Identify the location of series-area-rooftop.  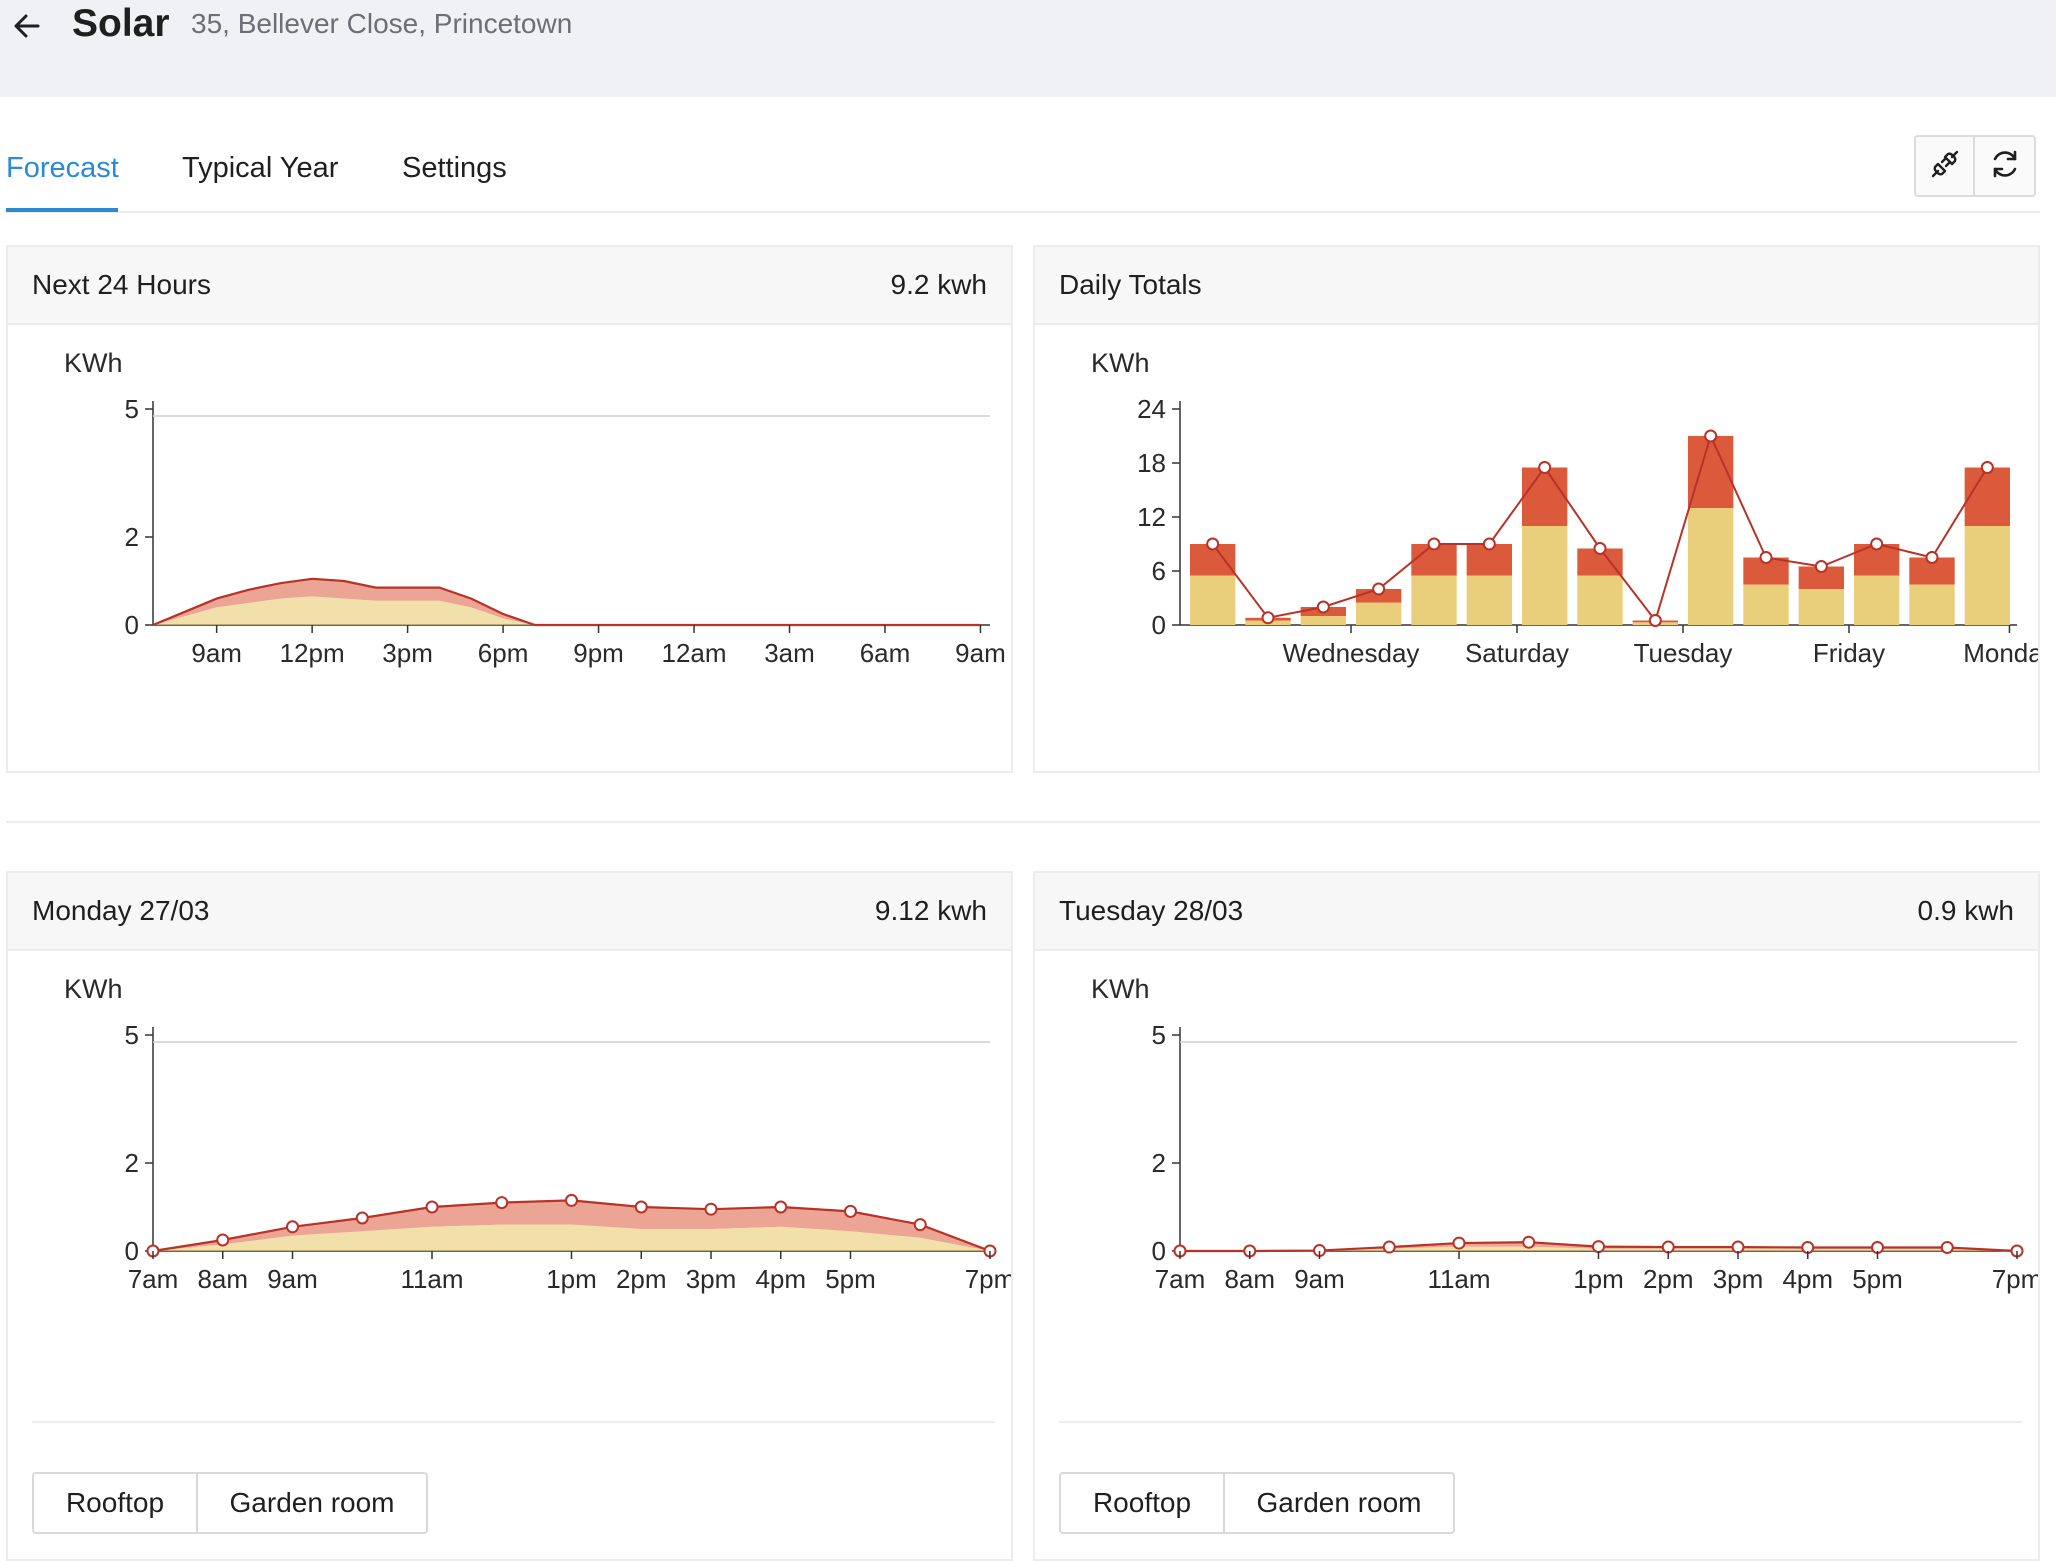
(571, 1237).